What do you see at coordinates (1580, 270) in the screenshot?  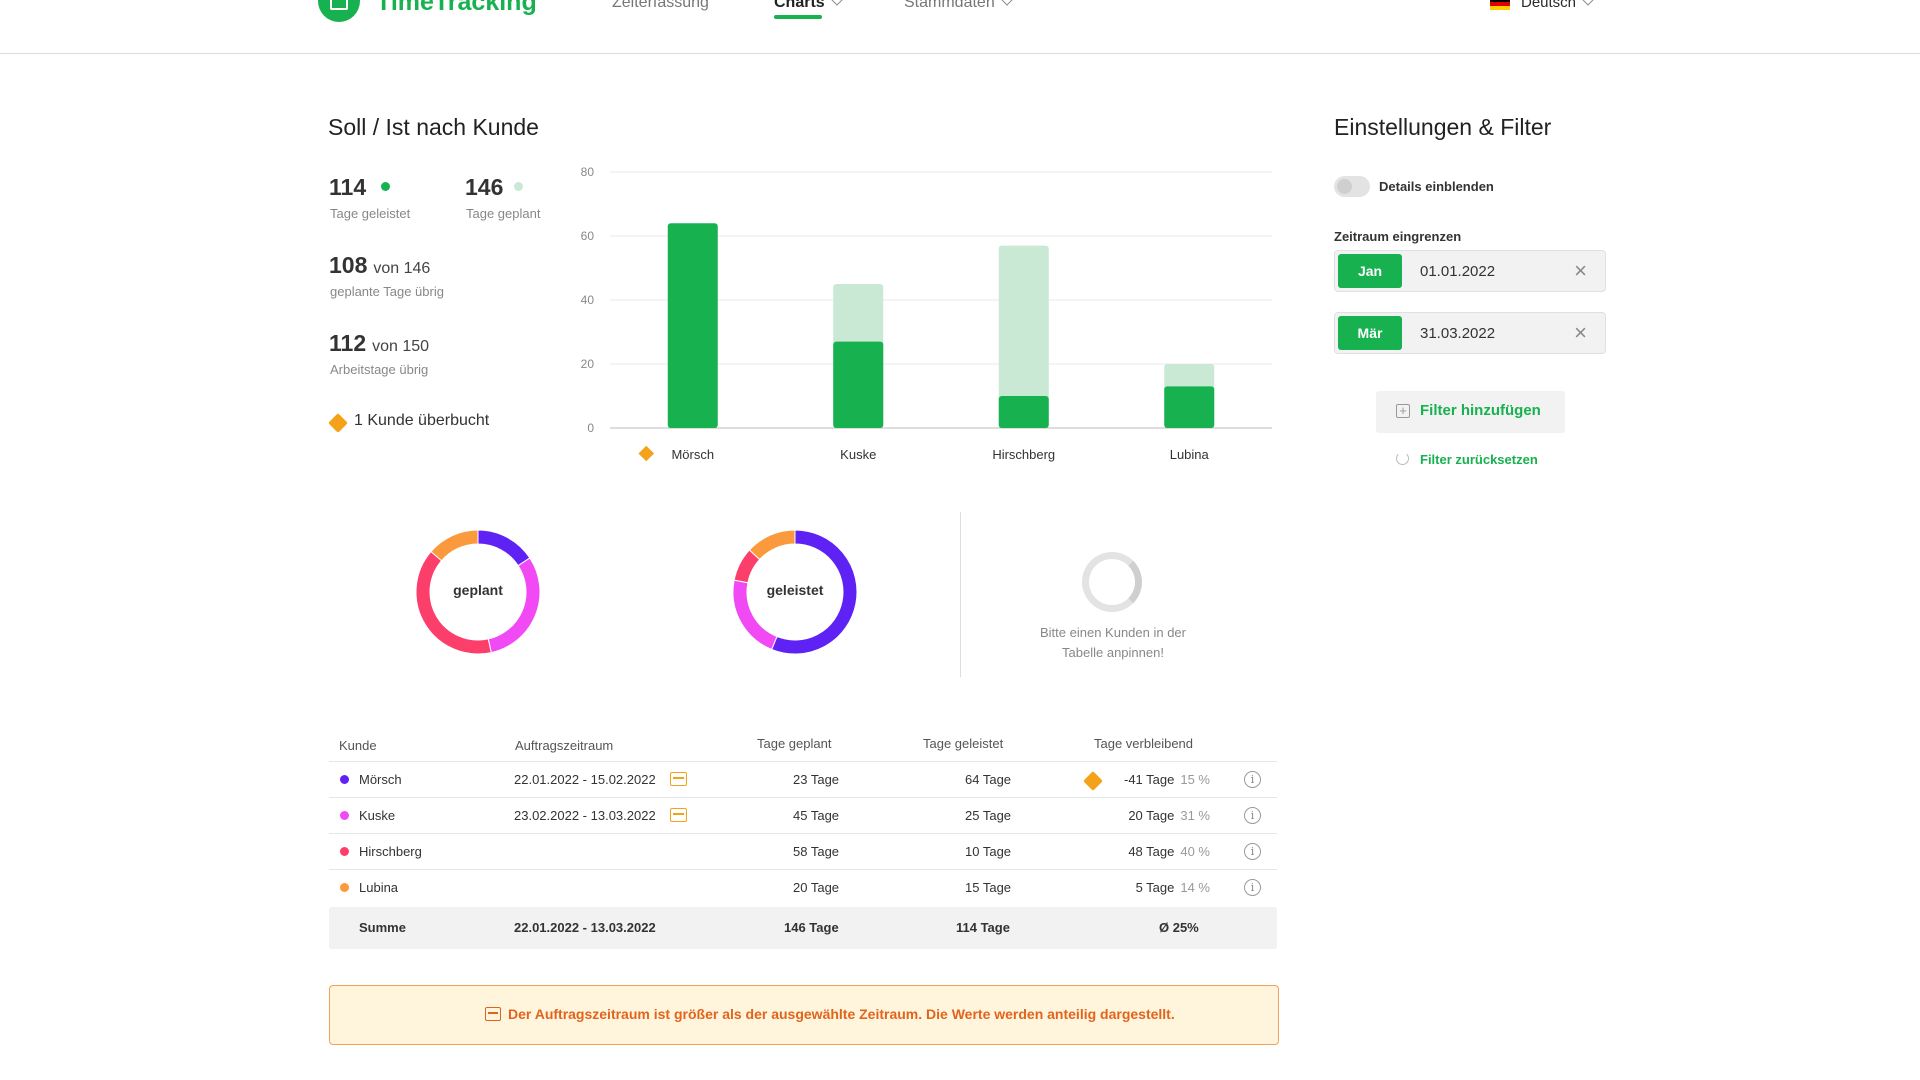 I see `clear-from-date-icon: ×` at bounding box center [1580, 270].